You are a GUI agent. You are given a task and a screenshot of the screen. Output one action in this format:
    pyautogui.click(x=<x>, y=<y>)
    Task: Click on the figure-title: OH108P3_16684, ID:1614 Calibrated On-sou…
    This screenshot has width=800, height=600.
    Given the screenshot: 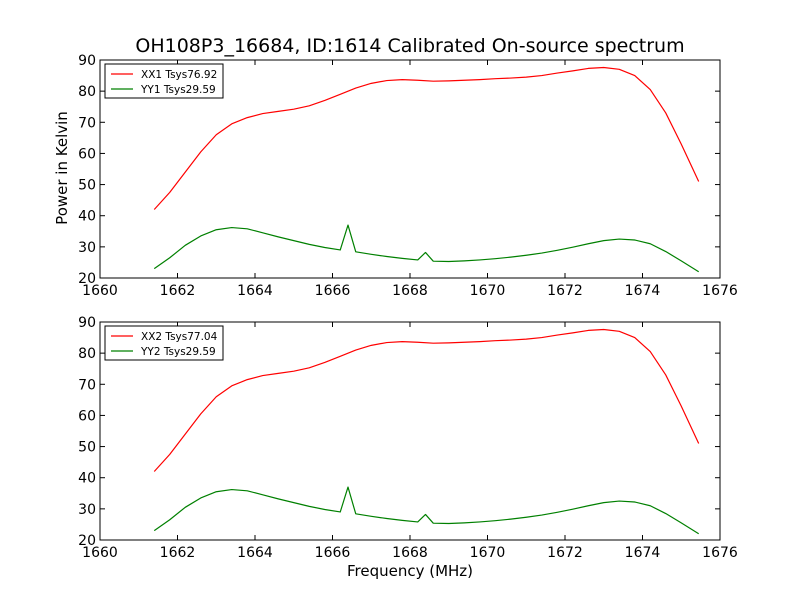 What is the action you would take?
    pyautogui.click(x=409, y=46)
    